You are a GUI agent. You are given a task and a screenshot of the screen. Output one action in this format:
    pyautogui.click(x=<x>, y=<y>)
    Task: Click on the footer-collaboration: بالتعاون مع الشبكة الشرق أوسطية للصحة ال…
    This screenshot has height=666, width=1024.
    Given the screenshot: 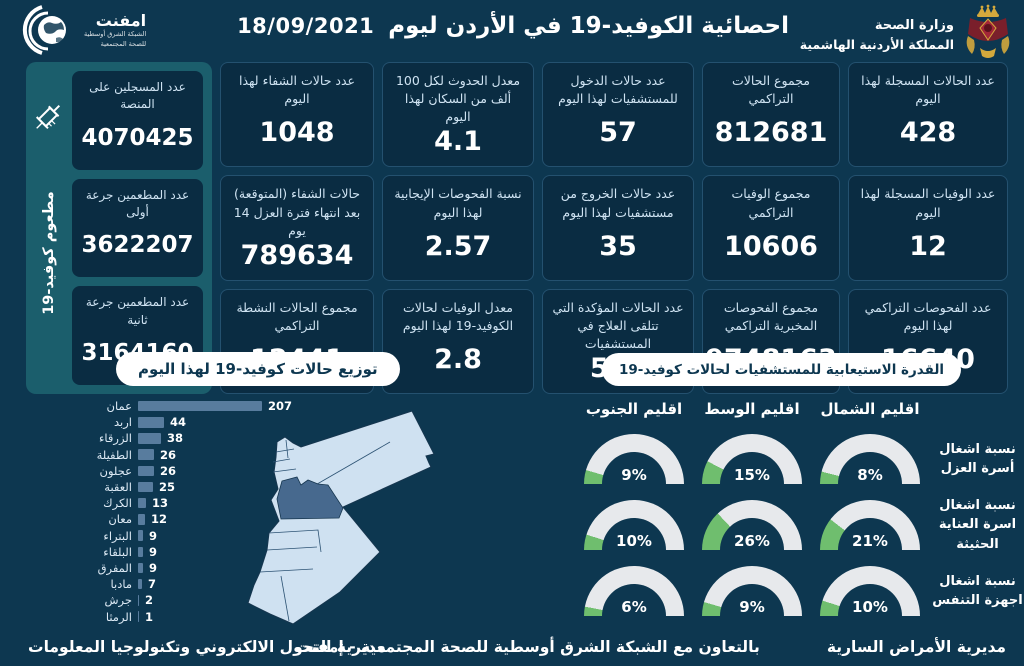 What is the action you would take?
    pyautogui.click(x=527, y=647)
    